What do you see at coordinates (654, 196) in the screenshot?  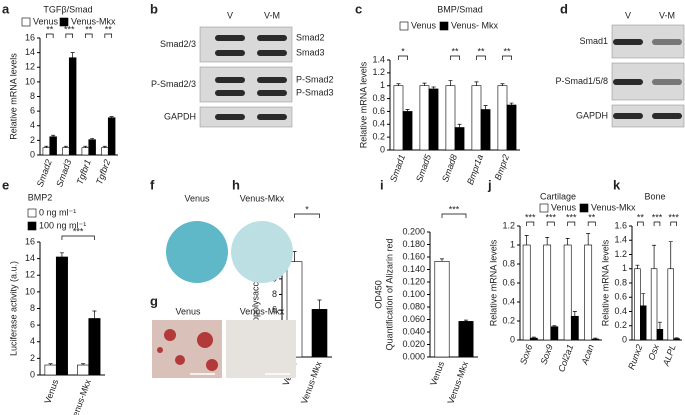 I see `chart-title: Bone` at bounding box center [654, 196].